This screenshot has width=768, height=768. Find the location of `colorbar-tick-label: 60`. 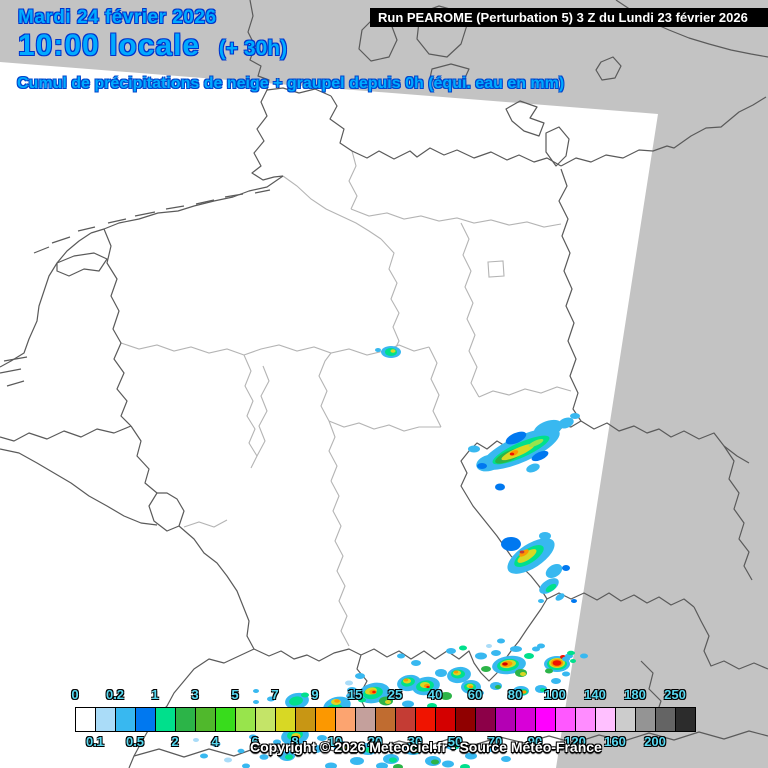

colorbar-tick-label: 60 is located at coordinates (475, 694).